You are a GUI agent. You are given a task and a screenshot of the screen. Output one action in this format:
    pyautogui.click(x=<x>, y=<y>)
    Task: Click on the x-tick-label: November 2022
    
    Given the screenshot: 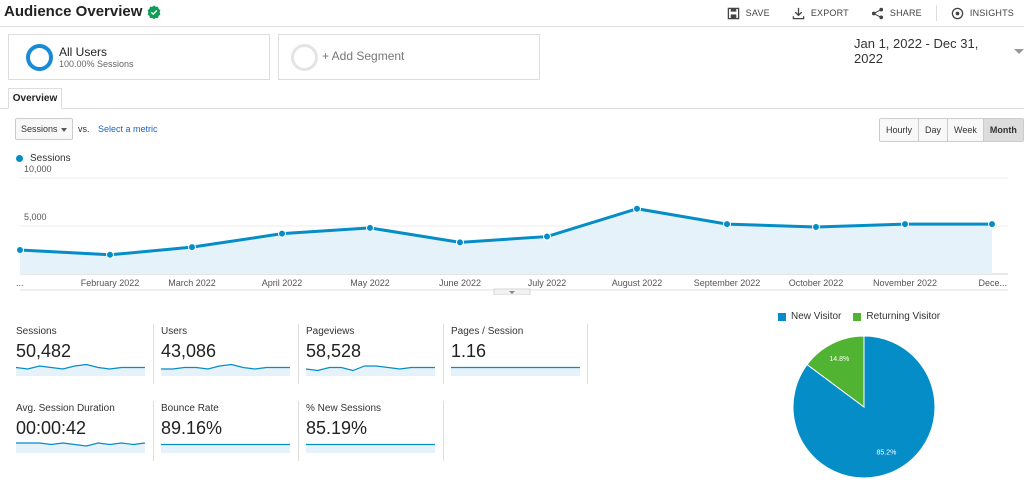 What is the action you would take?
    pyautogui.click(x=905, y=283)
    